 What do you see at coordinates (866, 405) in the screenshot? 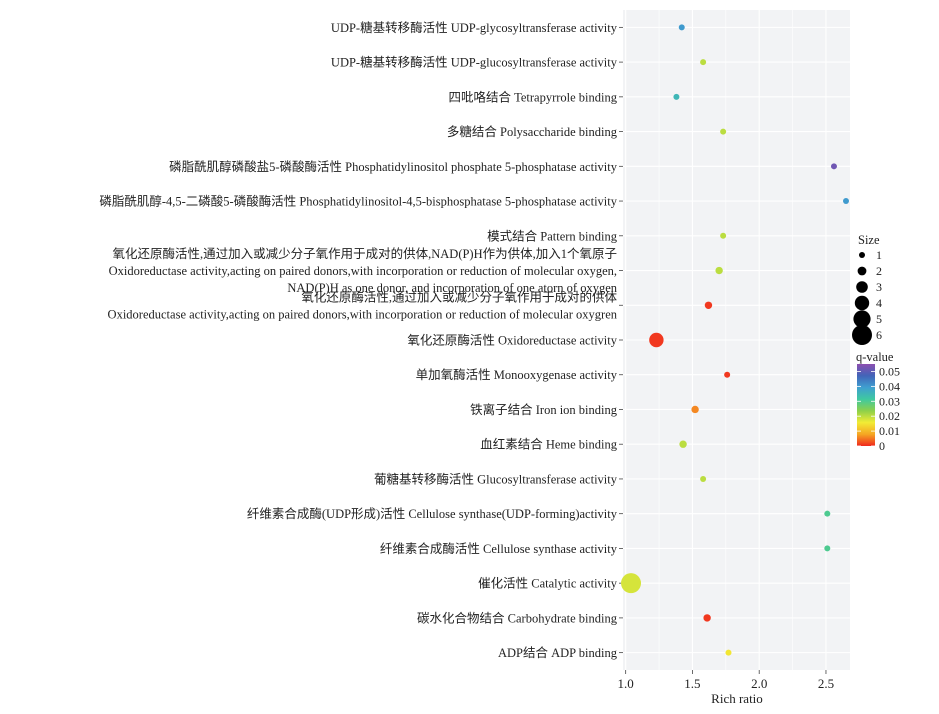
I see `q-value-colorbar` at bounding box center [866, 405].